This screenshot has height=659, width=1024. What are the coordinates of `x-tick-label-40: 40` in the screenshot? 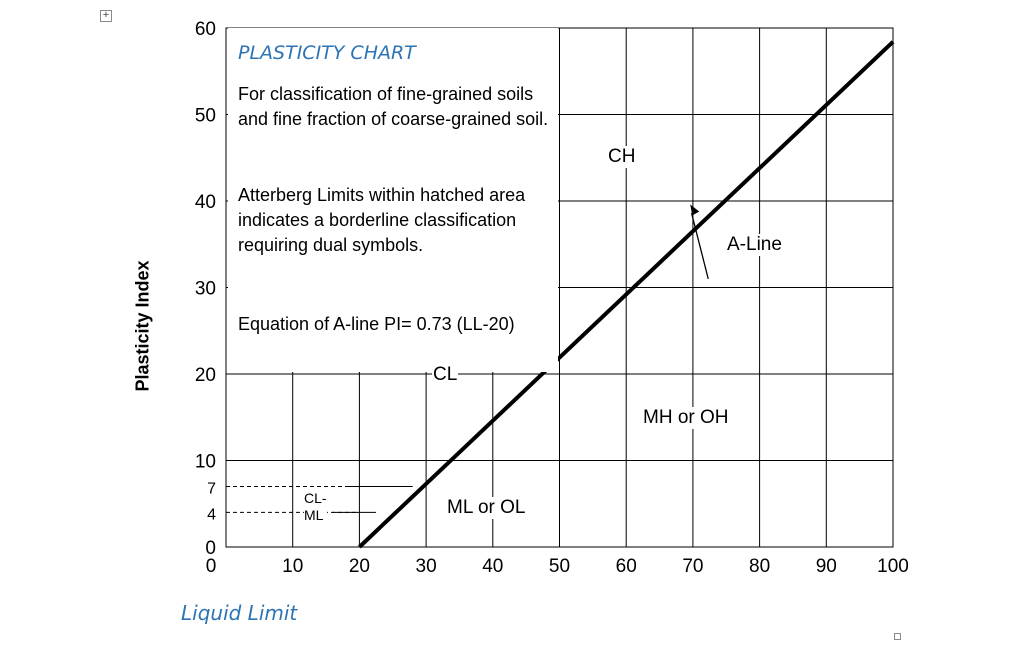 It's located at (492, 566).